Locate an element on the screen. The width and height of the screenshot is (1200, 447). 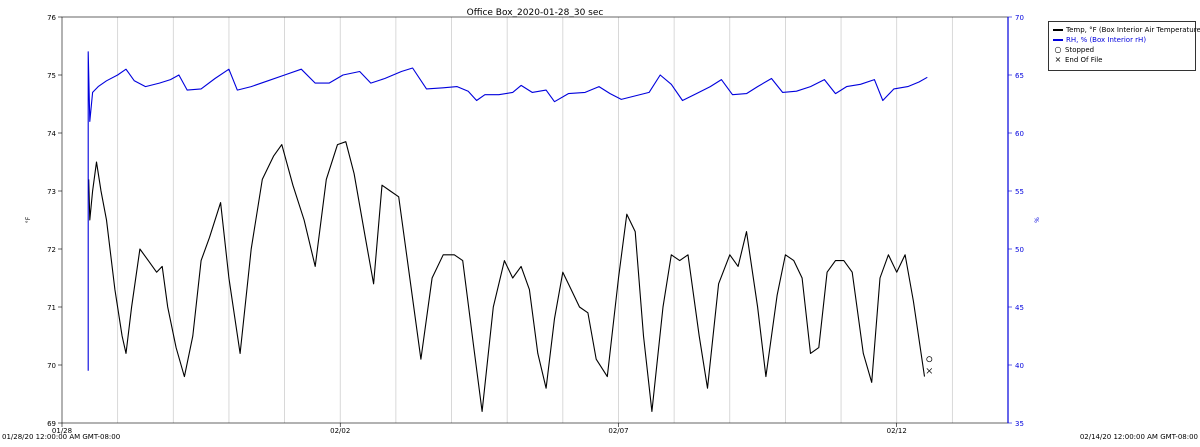
left-tick-label: 70 is located at coordinates (51, 366).